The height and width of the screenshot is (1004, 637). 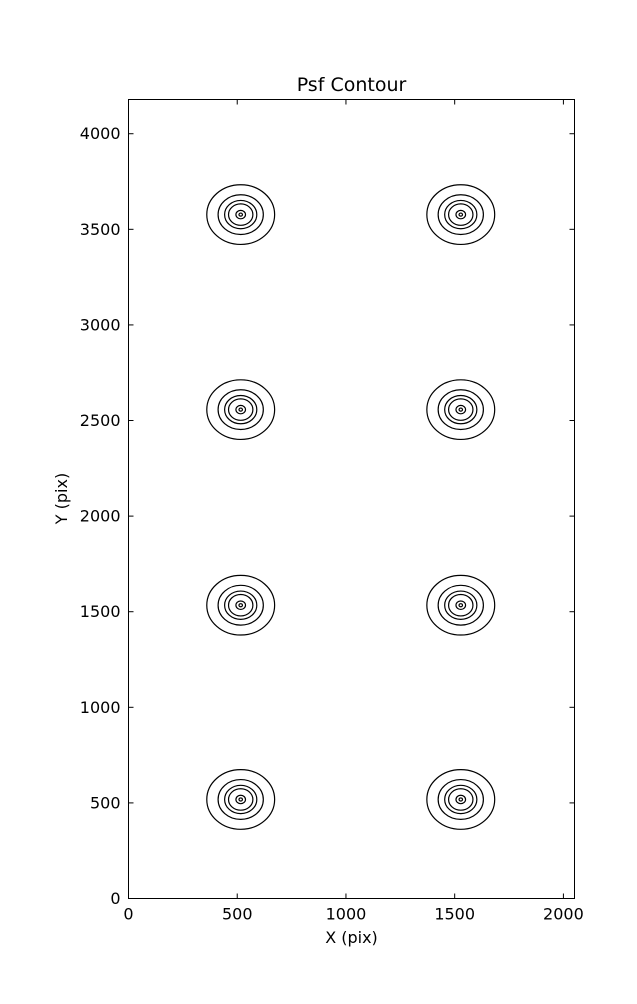 What do you see at coordinates (351, 937) in the screenshot?
I see `x-axis-label: X (pix)` at bounding box center [351, 937].